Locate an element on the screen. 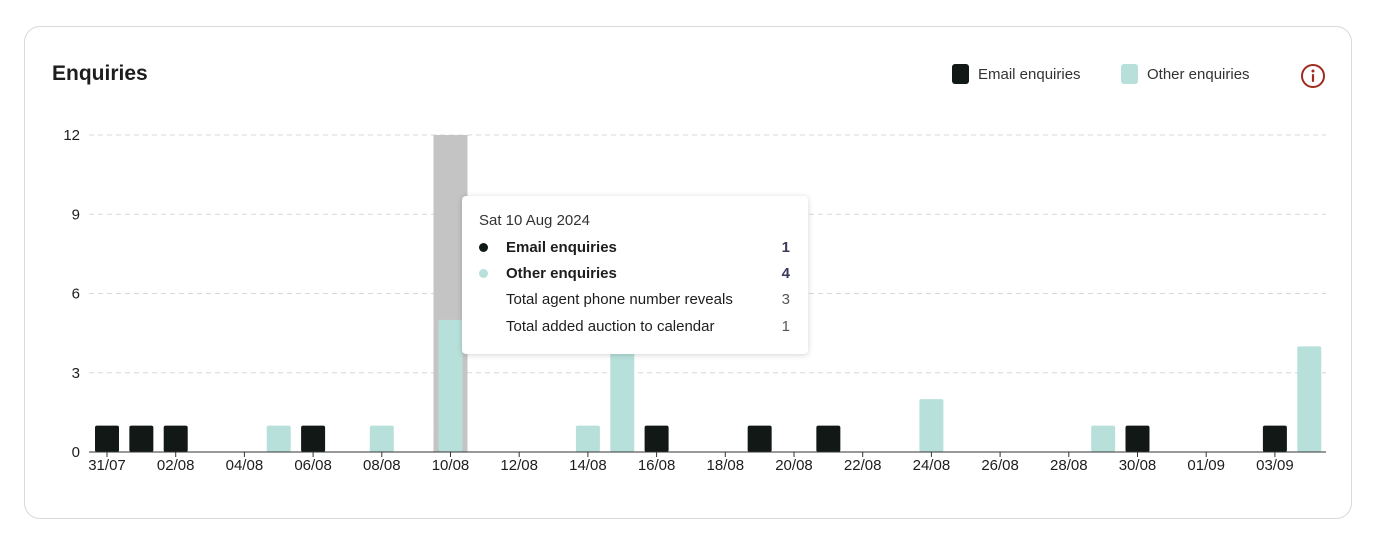 This screenshot has width=1380, height=547. y-tick-label: 0 is located at coordinates (76, 452).